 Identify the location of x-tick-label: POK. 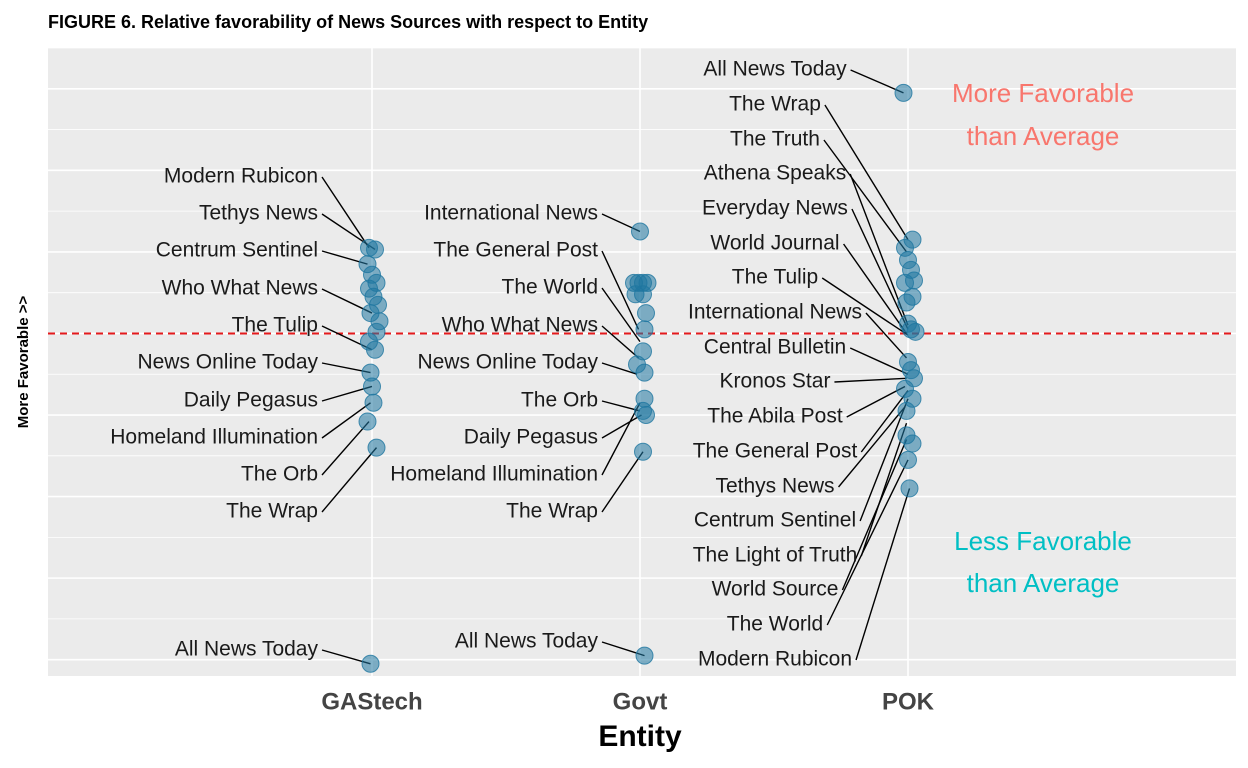
(908, 701).